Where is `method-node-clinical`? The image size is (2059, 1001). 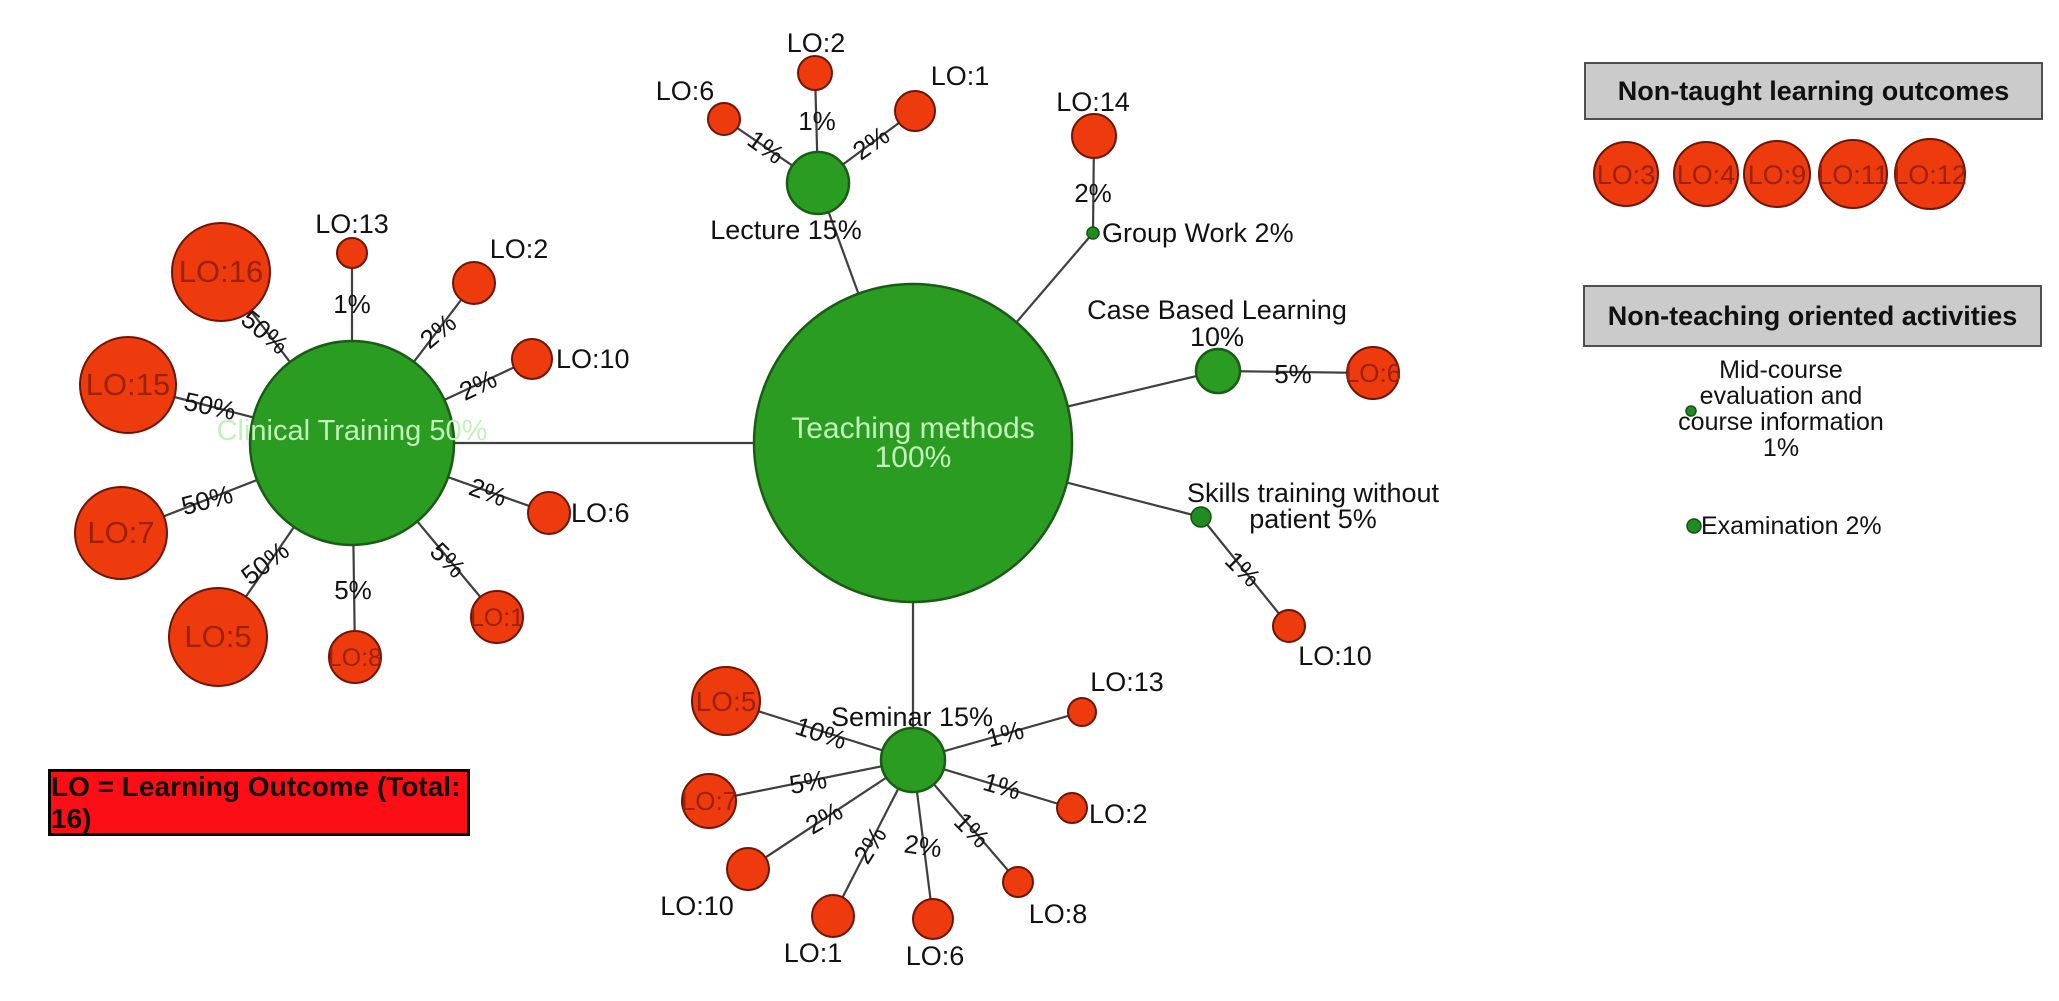 method-node-clinical is located at coordinates (352, 443).